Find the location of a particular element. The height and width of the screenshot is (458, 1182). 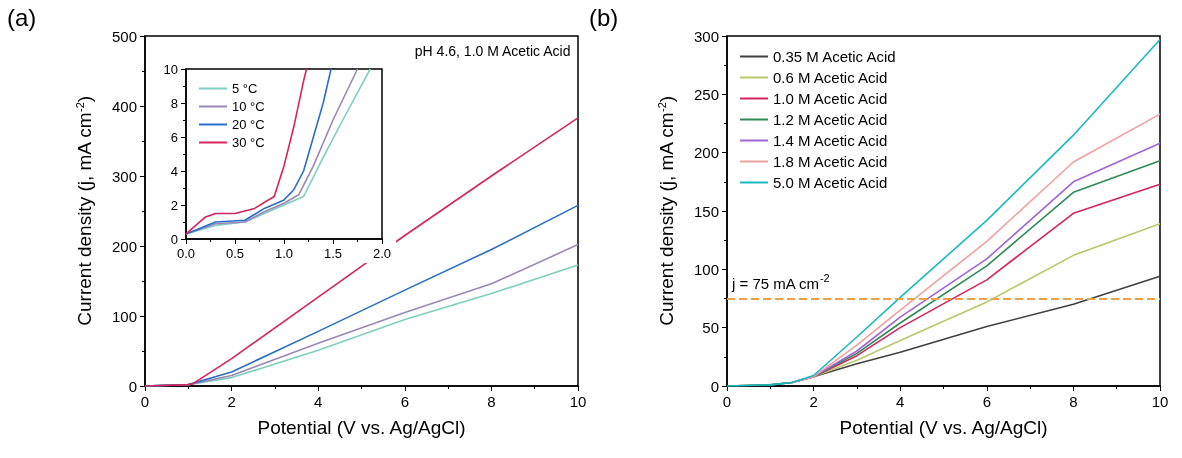

x-tick-label: 0.0 is located at coordinates (186, 253).